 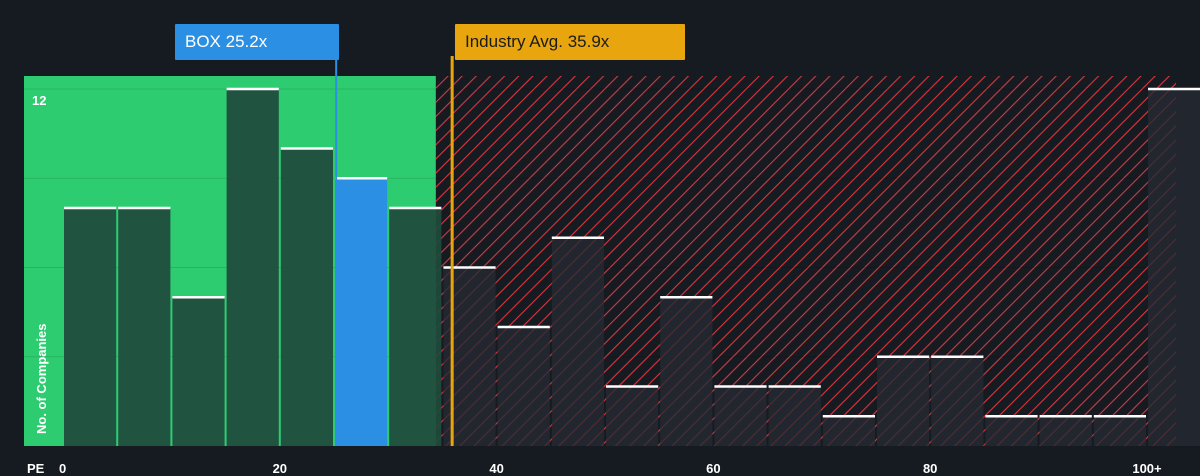 What do you see at coordinates (257, 42) in the screenshot?
I see `company-pe-callout: BOX 25.2x` at bounding box center [257, 42].